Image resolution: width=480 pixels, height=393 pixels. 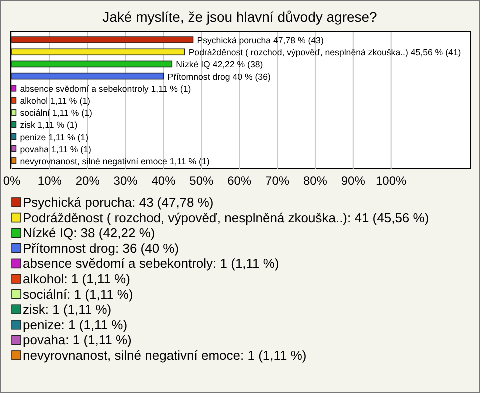 I want to click on x-tick-label: 50%, so click(x=202, y=181).